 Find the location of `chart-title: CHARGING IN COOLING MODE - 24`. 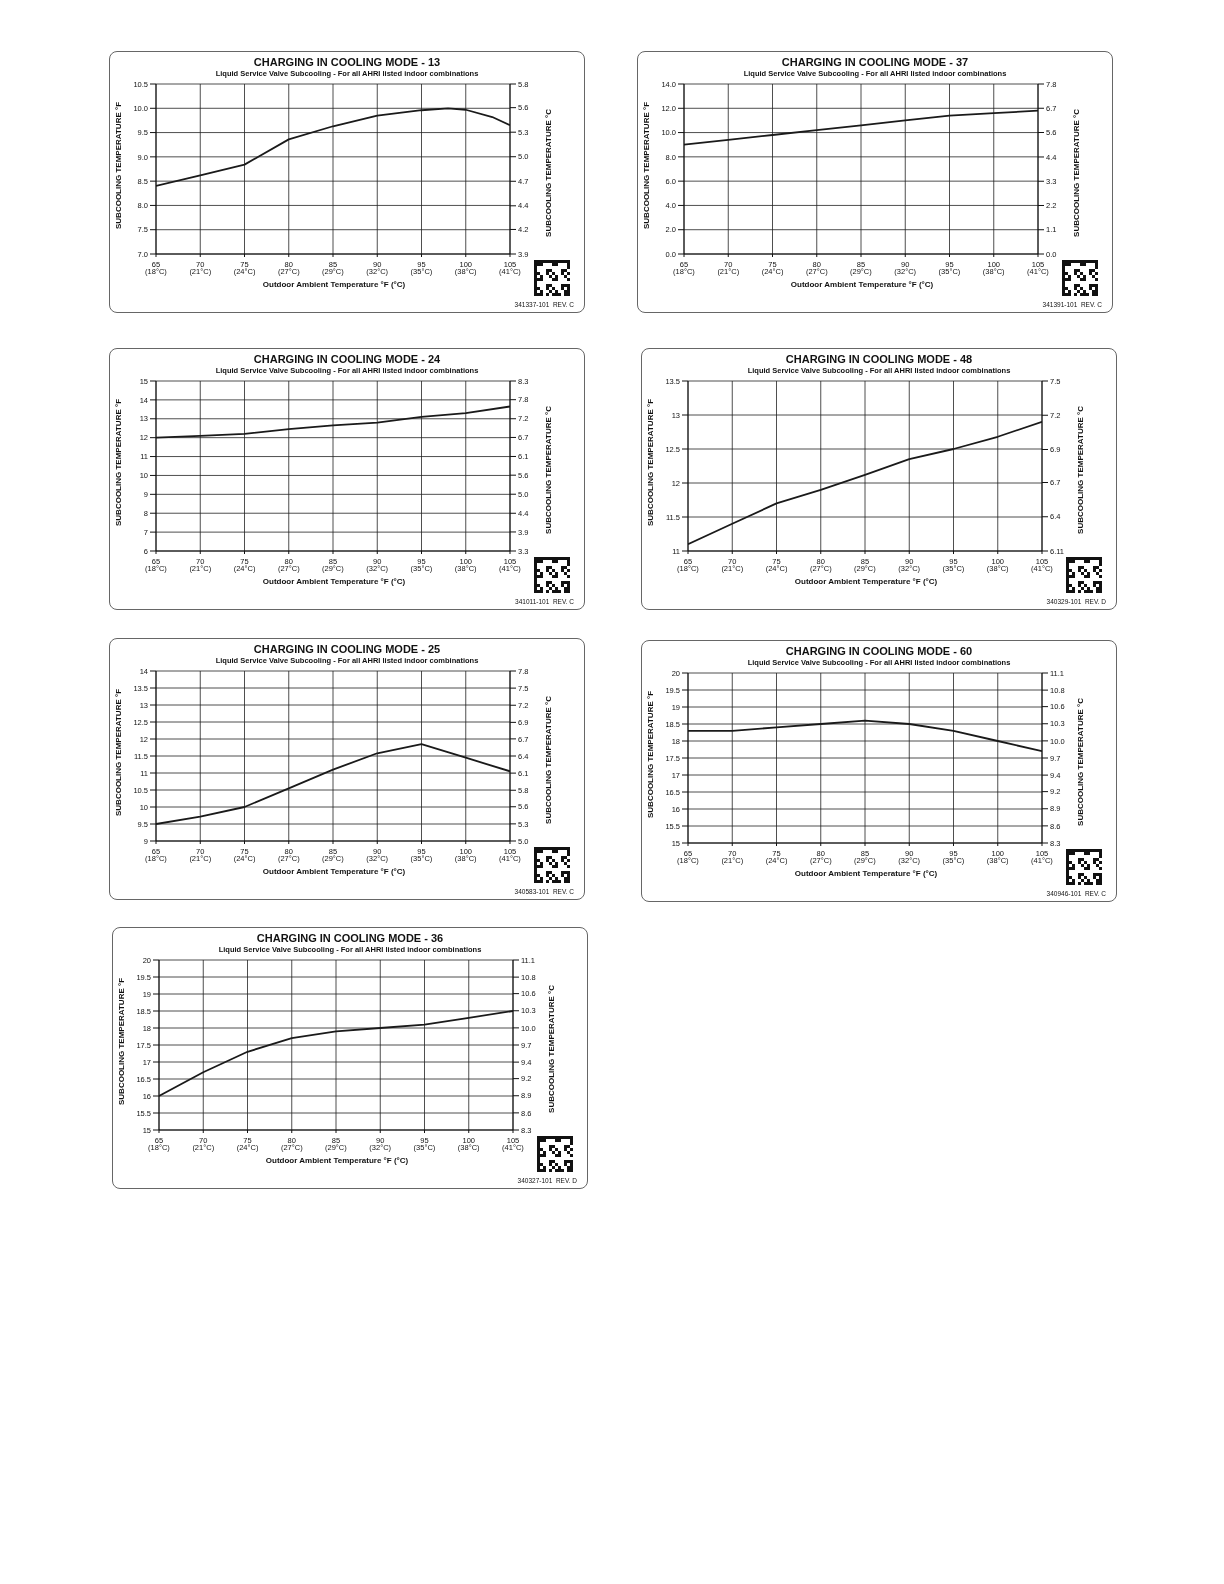

chart-title: CHARGING IN COOLING MODE - 24 is located at coordinates (347, 359).